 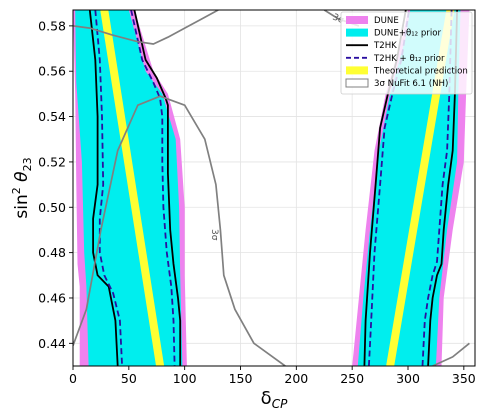 What do you see at coordinates (408, 378) in the screenshot?
I see `x-tick-label: 300` at bounding box center [408, 378].